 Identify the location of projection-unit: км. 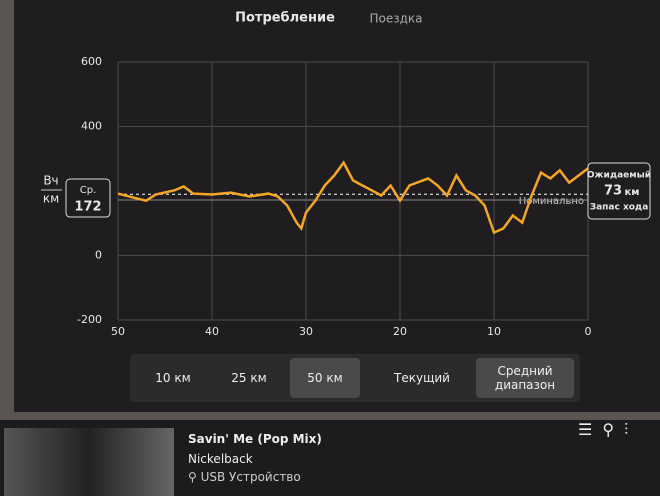
(632, 192).